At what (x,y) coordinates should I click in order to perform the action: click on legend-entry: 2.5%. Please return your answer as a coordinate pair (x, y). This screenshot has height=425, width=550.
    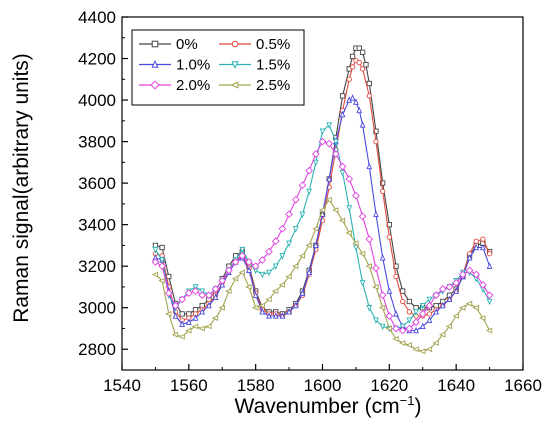
    Looking at the image, I should click on (254, 85).